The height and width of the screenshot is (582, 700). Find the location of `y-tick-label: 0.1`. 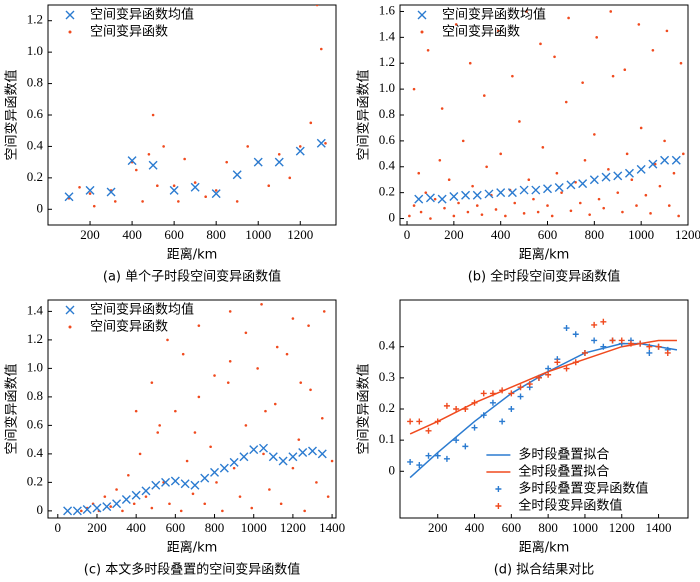

y-tick-label: 0.1 is located at coordinates (387, 438).